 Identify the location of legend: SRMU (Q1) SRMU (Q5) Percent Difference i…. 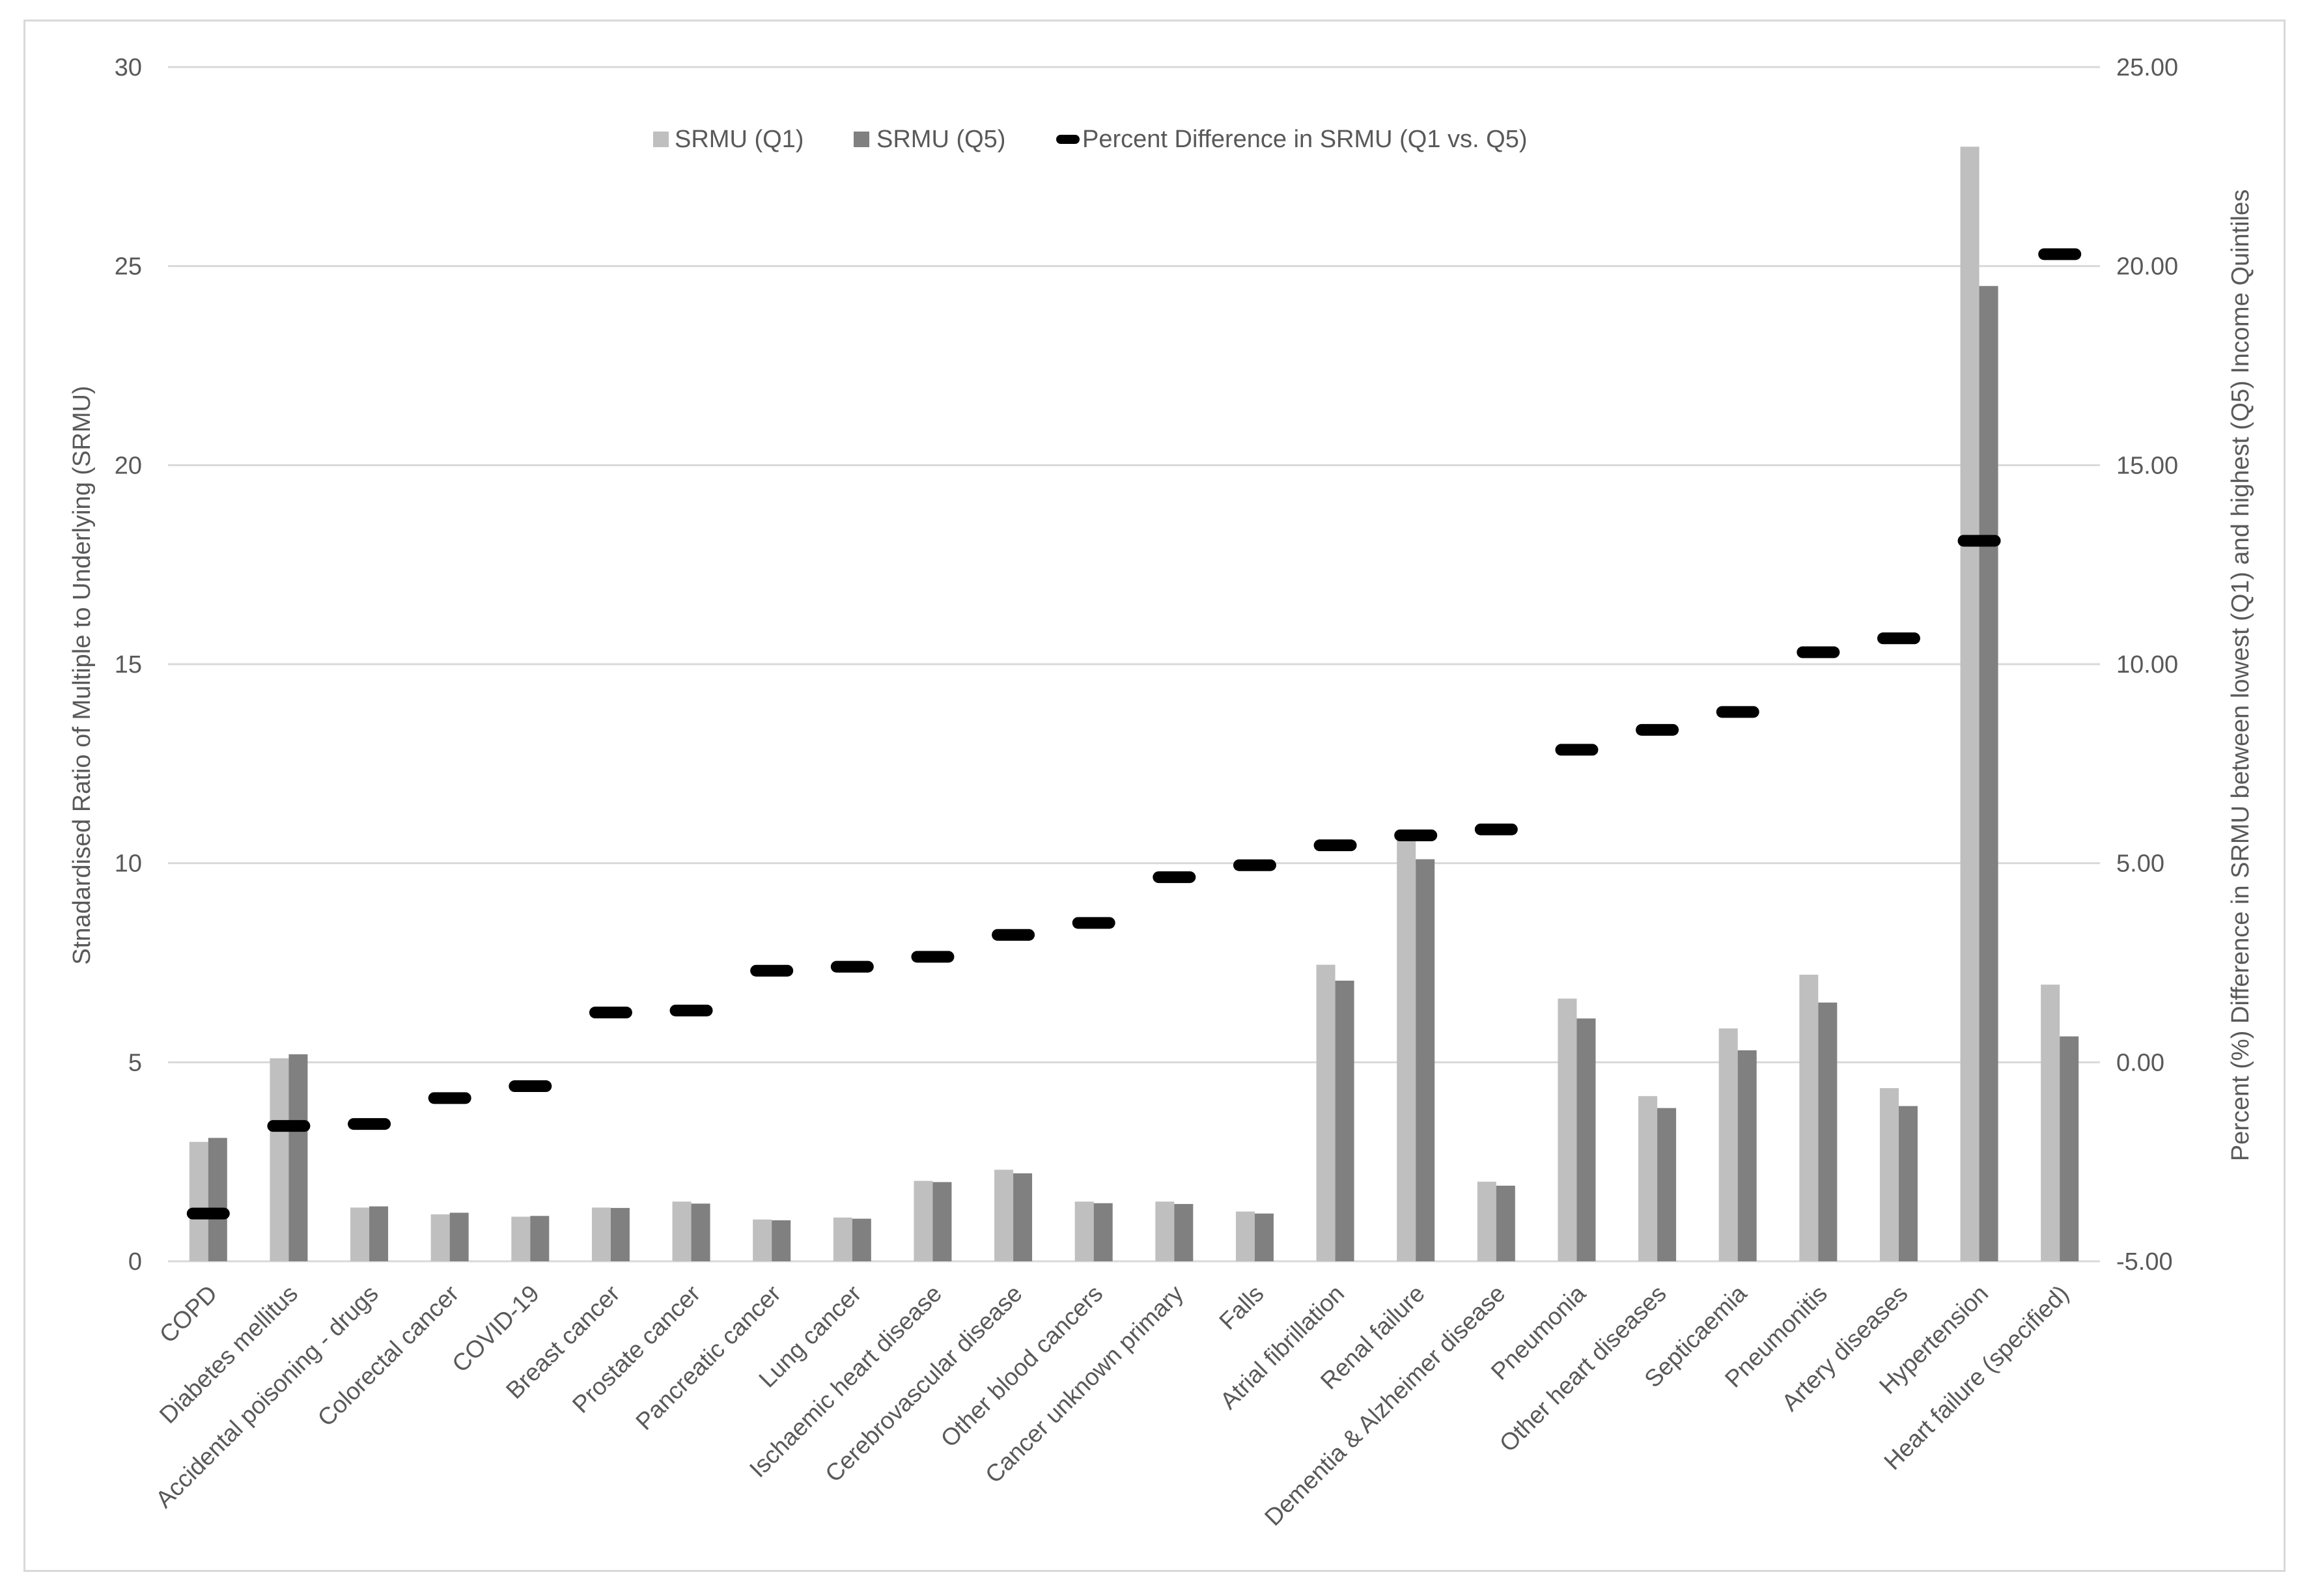
(1090, 139).